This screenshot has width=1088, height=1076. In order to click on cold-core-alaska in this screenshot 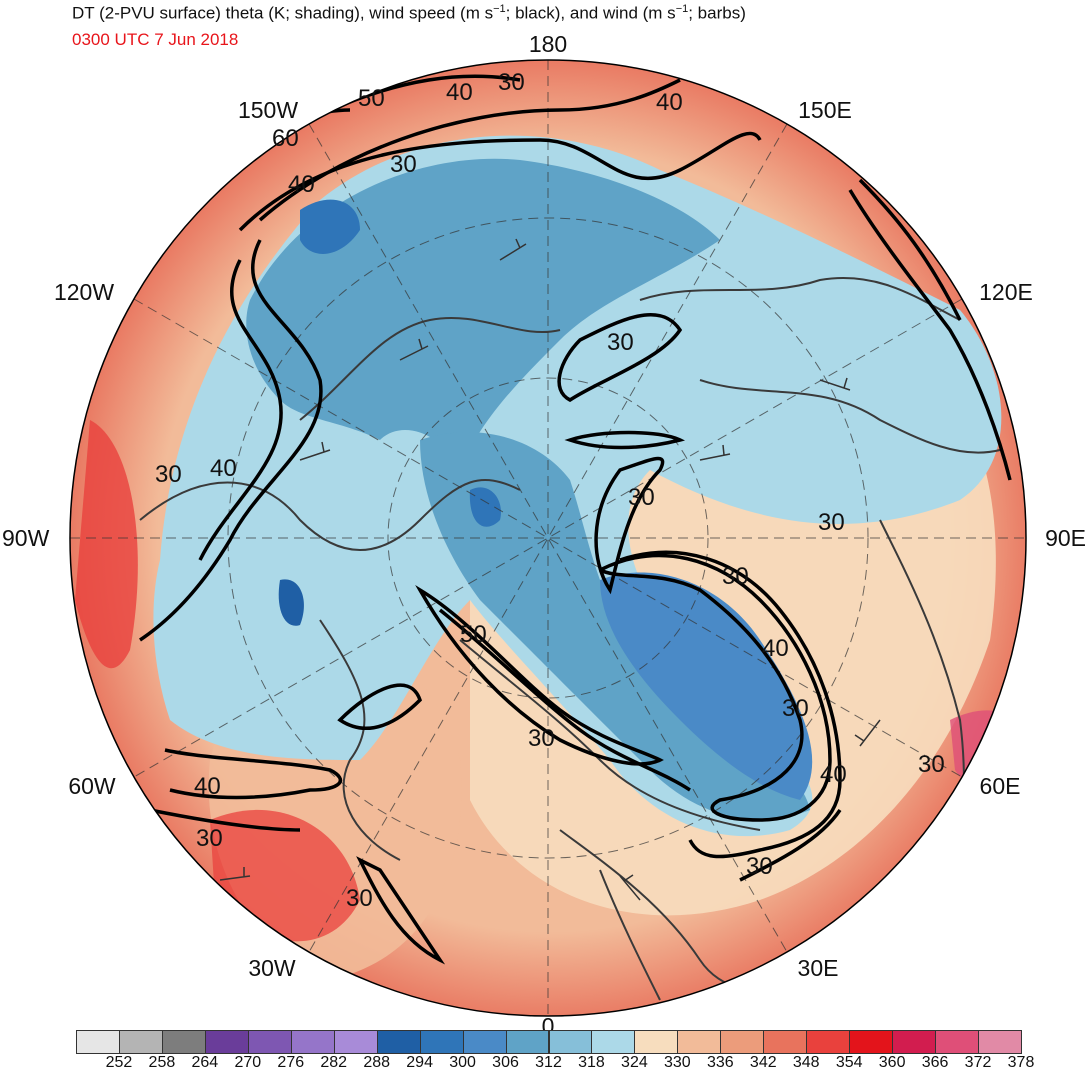, I will do `click(330, 226)`.